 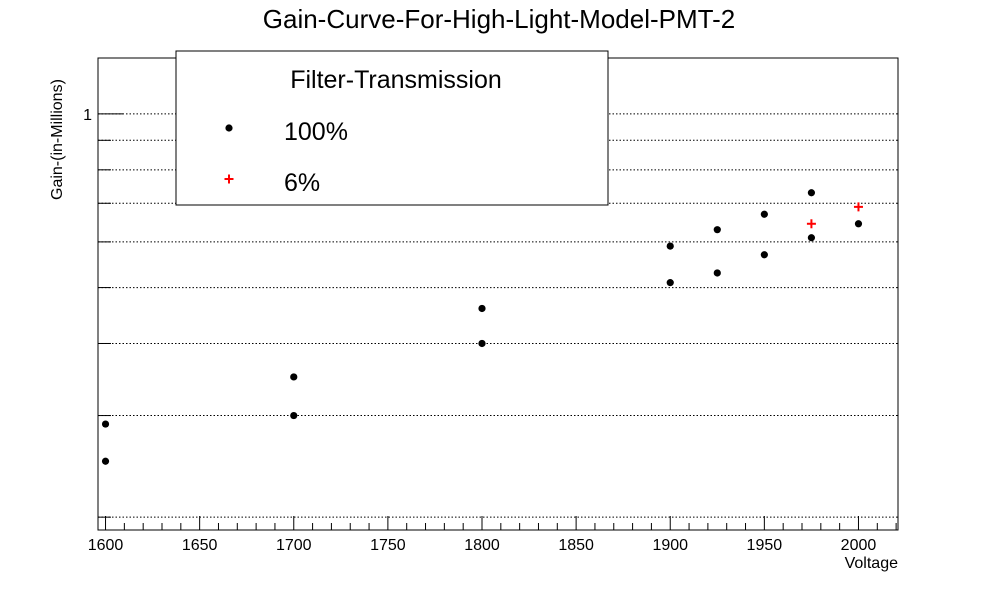 I want to click on x-tick-label: 1650, so click(x=200, y=545).